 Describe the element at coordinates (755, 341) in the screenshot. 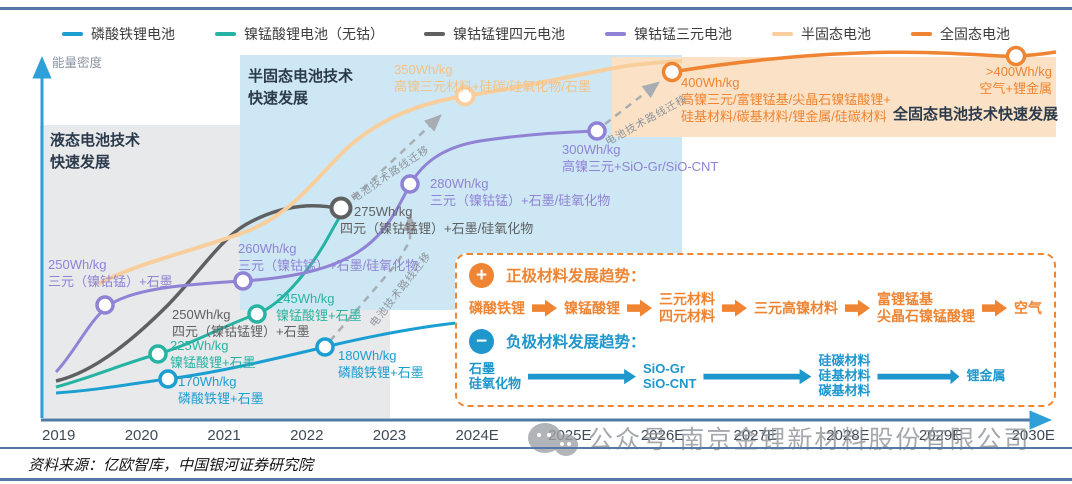

I see `anode-title-row: − 负极材料发展趋势：` at that location.